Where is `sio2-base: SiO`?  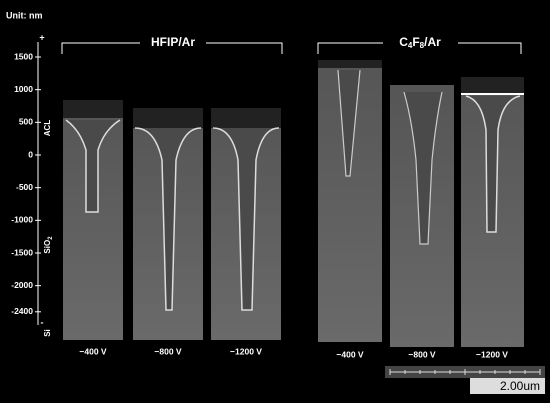 sio2-base: SiO is located at coordinates (47, 247).